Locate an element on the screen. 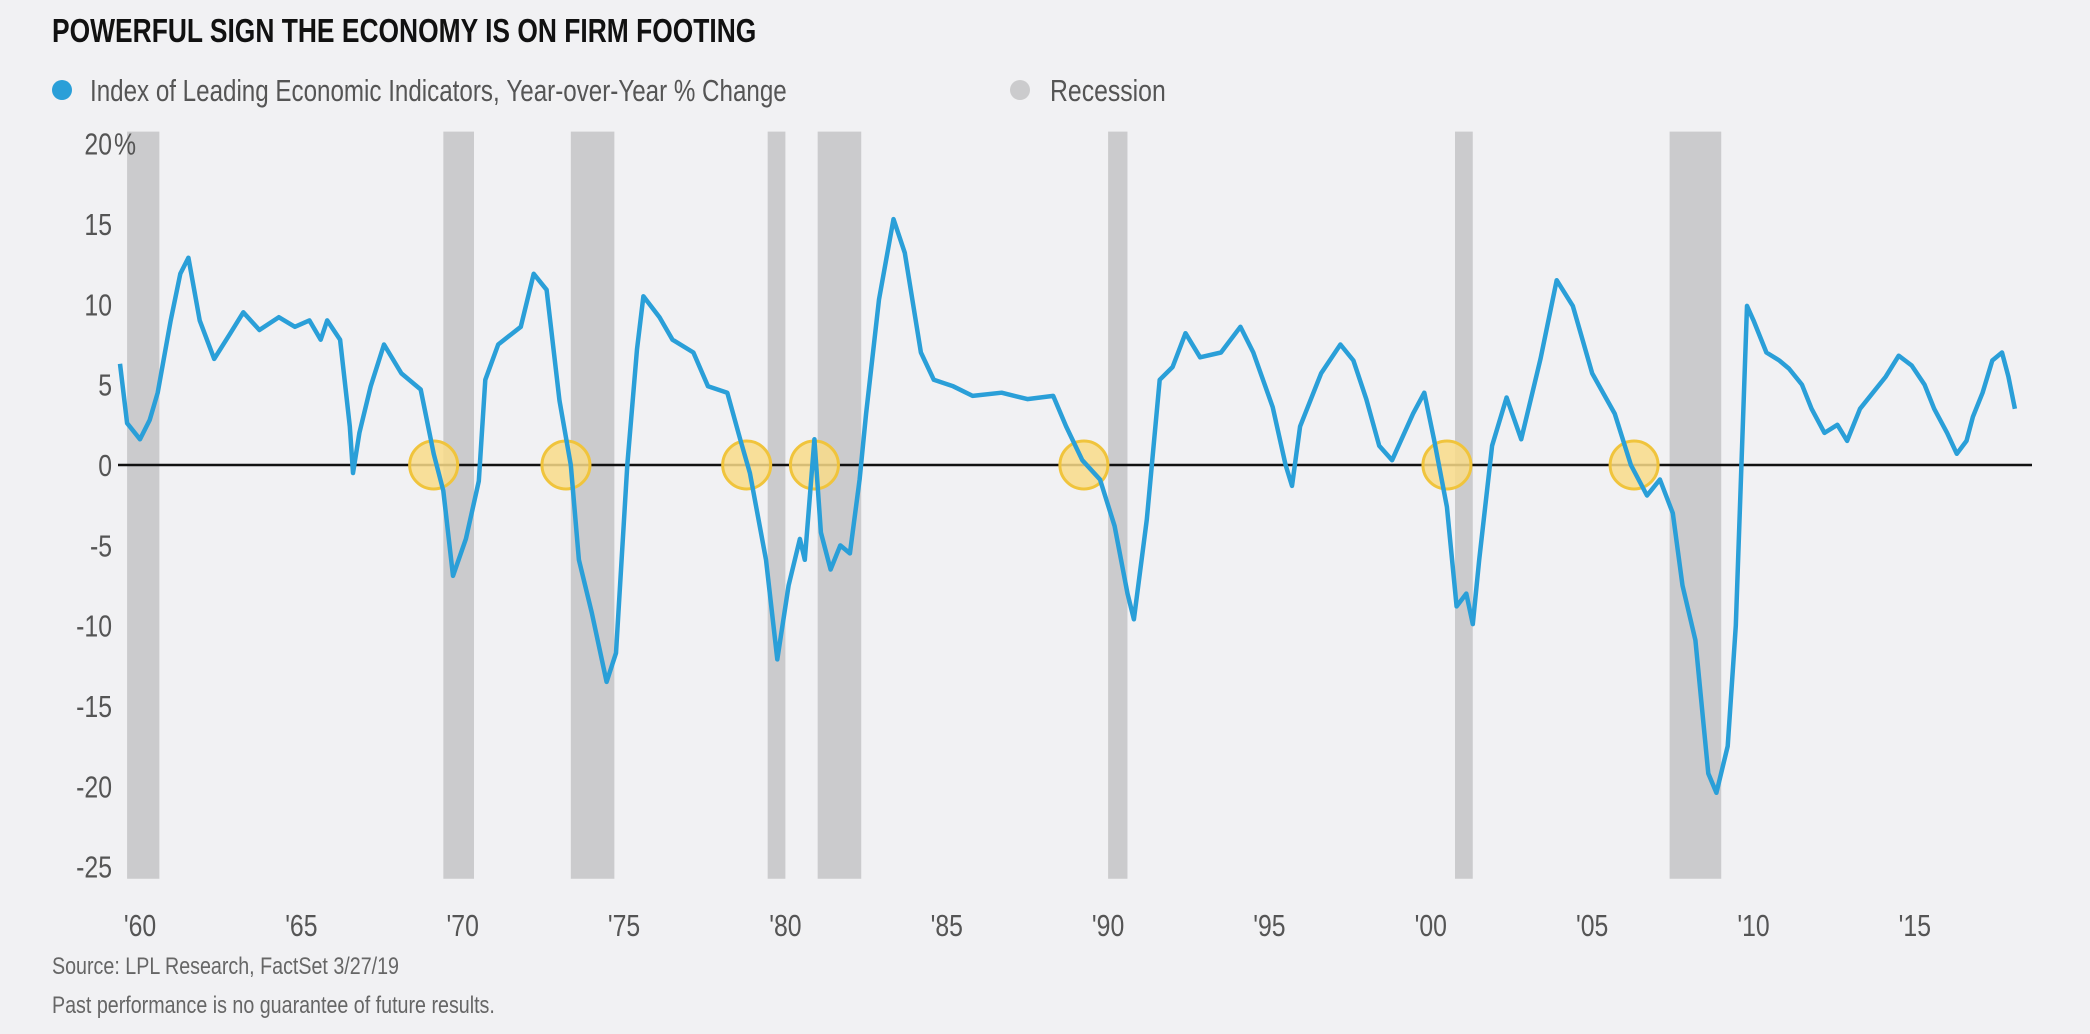 The width and height of the screenshot is (2090, 1034). y-tick-label: -25 is located at coordinates (94, 867).